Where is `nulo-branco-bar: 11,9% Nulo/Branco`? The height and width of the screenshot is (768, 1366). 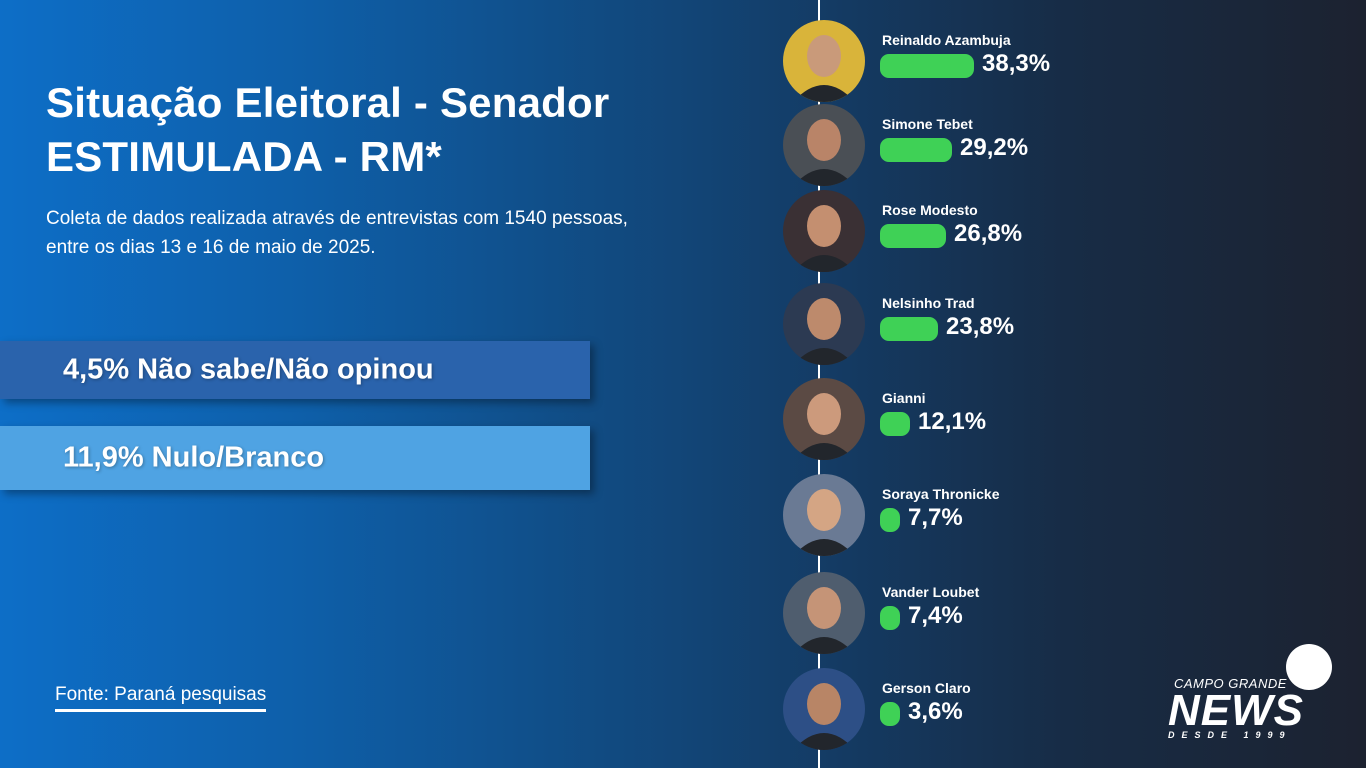
nulo-branco-bar: 11,9% Nulo/Branco is located at coordinates (295, 458).